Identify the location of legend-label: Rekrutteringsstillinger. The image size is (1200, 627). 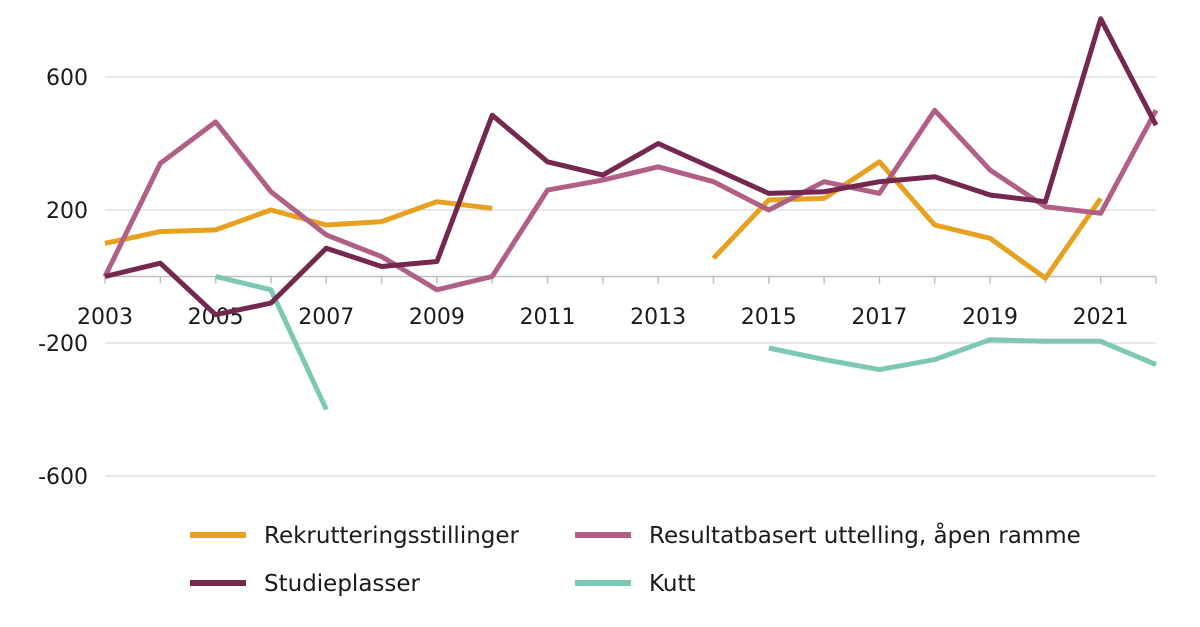
(392, 536).